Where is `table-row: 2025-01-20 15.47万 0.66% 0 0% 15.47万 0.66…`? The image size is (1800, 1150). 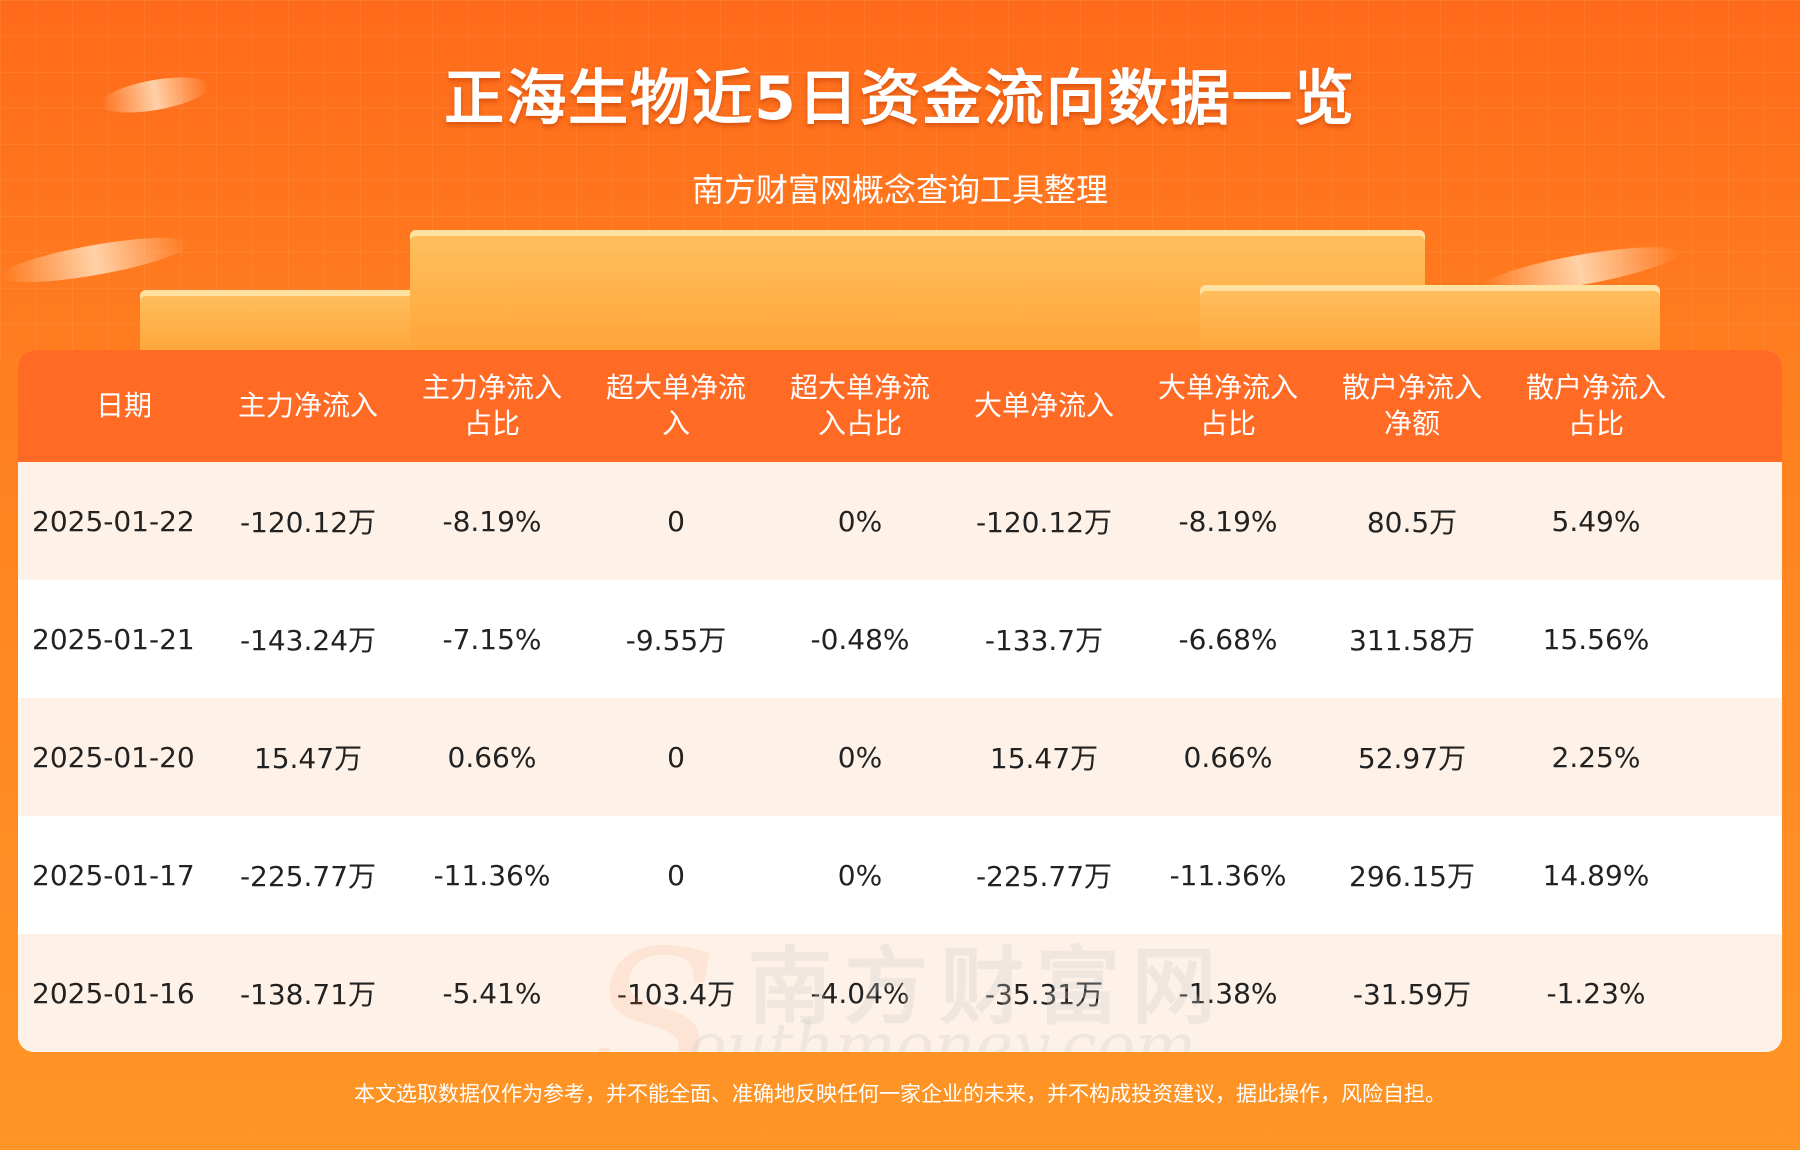
table-row: 2025-01-20 15.47万 0.66% 0 0% 15.47万 0.66… is located at coordinates (900, 757).